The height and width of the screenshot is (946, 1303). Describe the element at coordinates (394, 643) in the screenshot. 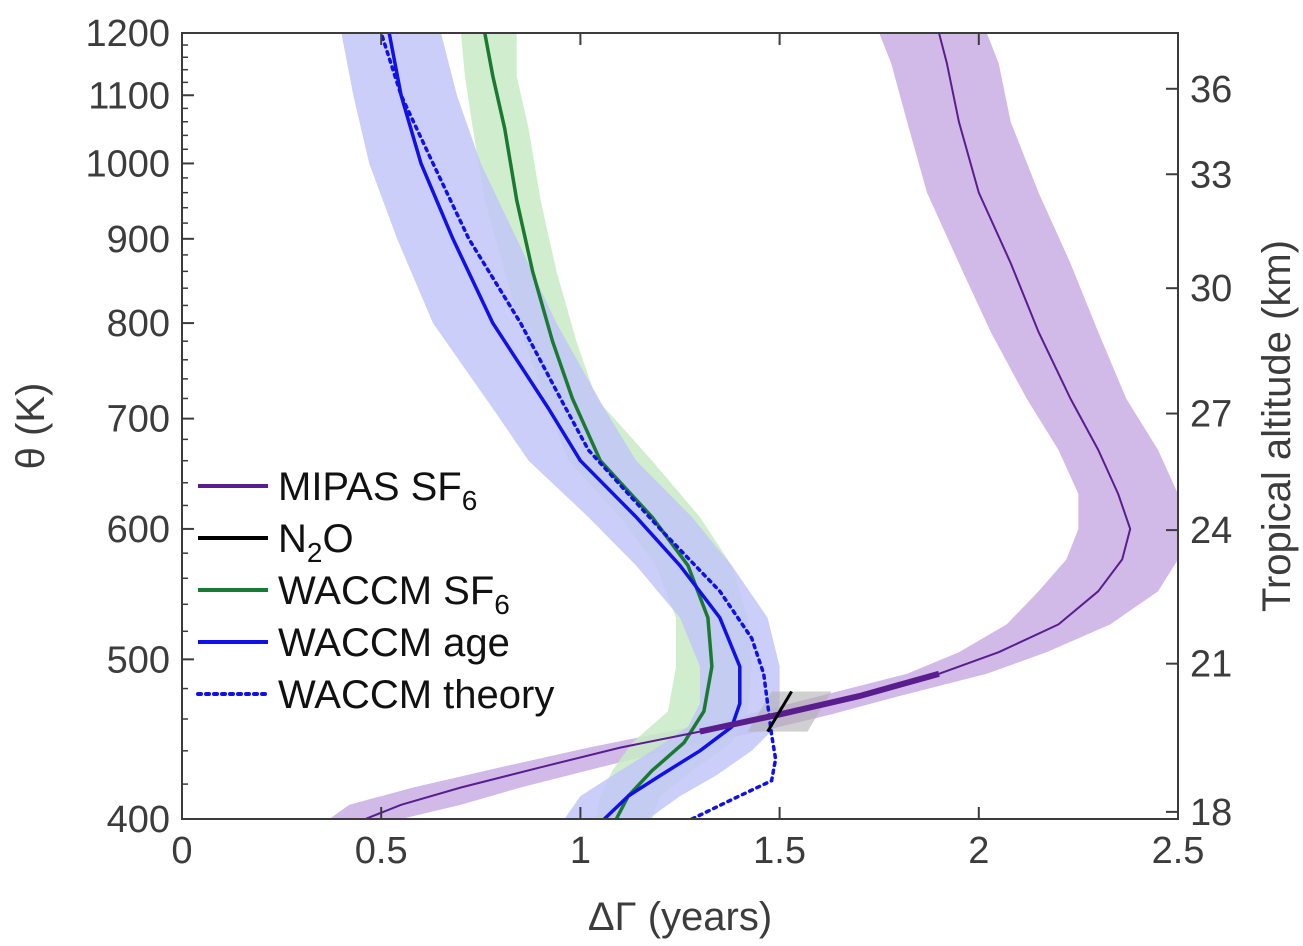

I see `legend-label: WACCM age` at that location.